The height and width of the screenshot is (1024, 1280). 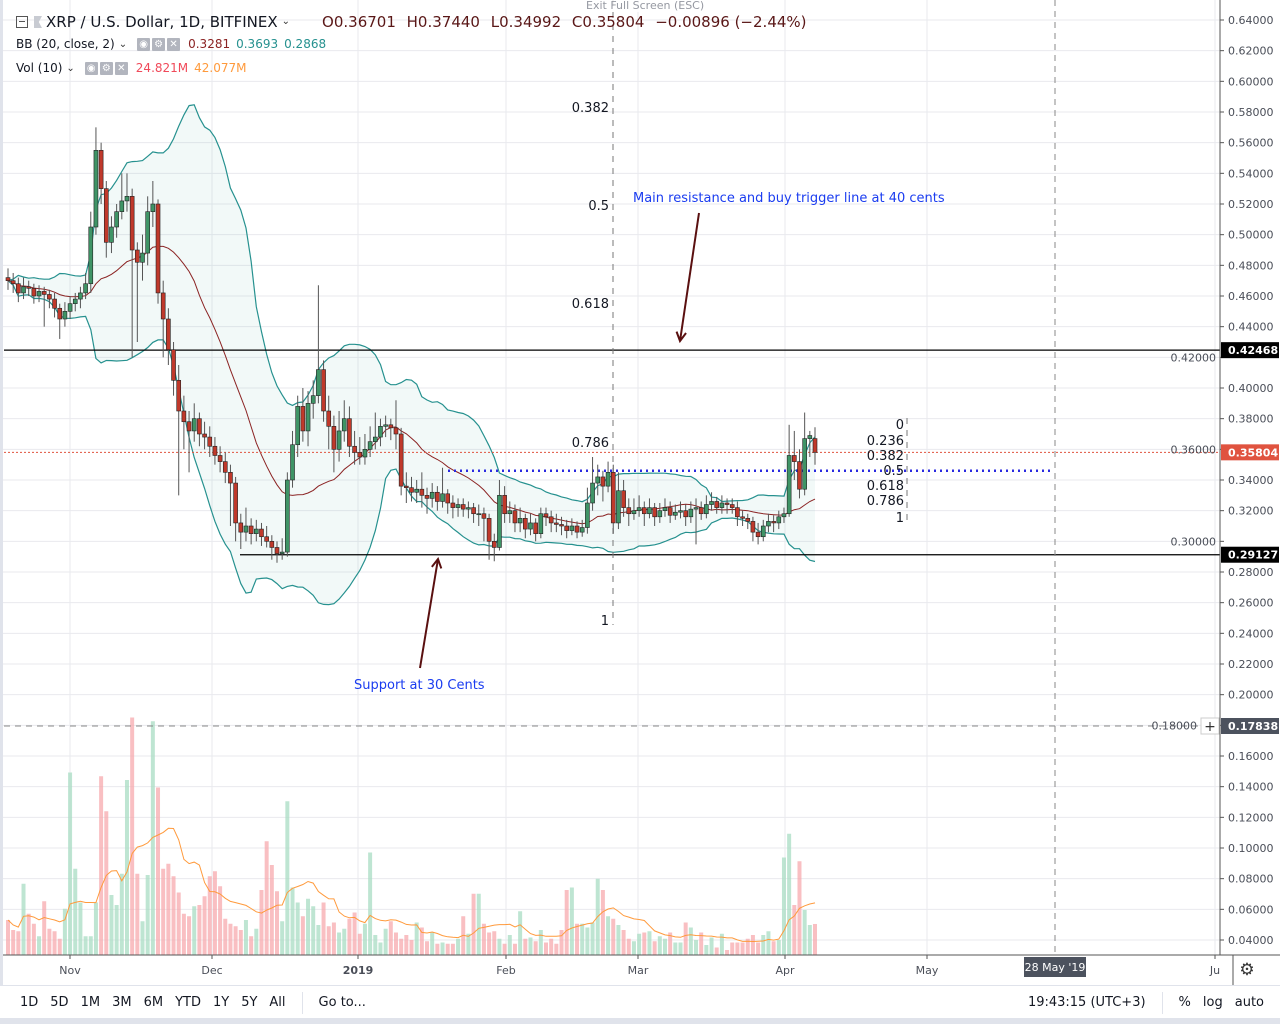 What do you see at coordinates (1, 492) in the screenshot?
I see `left-frame` at bounding box center [1, 492].